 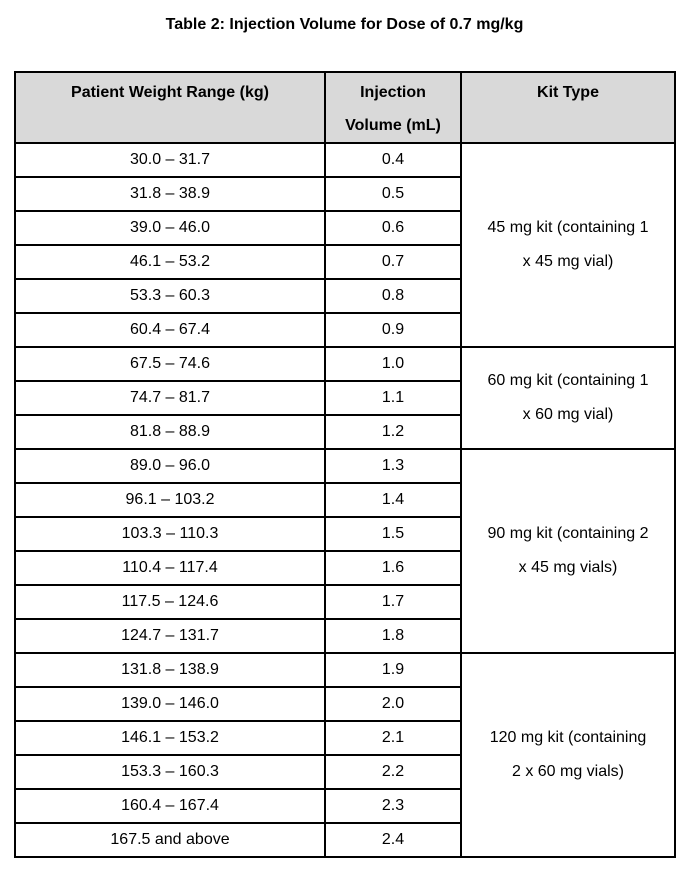 I want to click on weight-range-cell: 153.3 – 160.3, so click(x=170, y=772).